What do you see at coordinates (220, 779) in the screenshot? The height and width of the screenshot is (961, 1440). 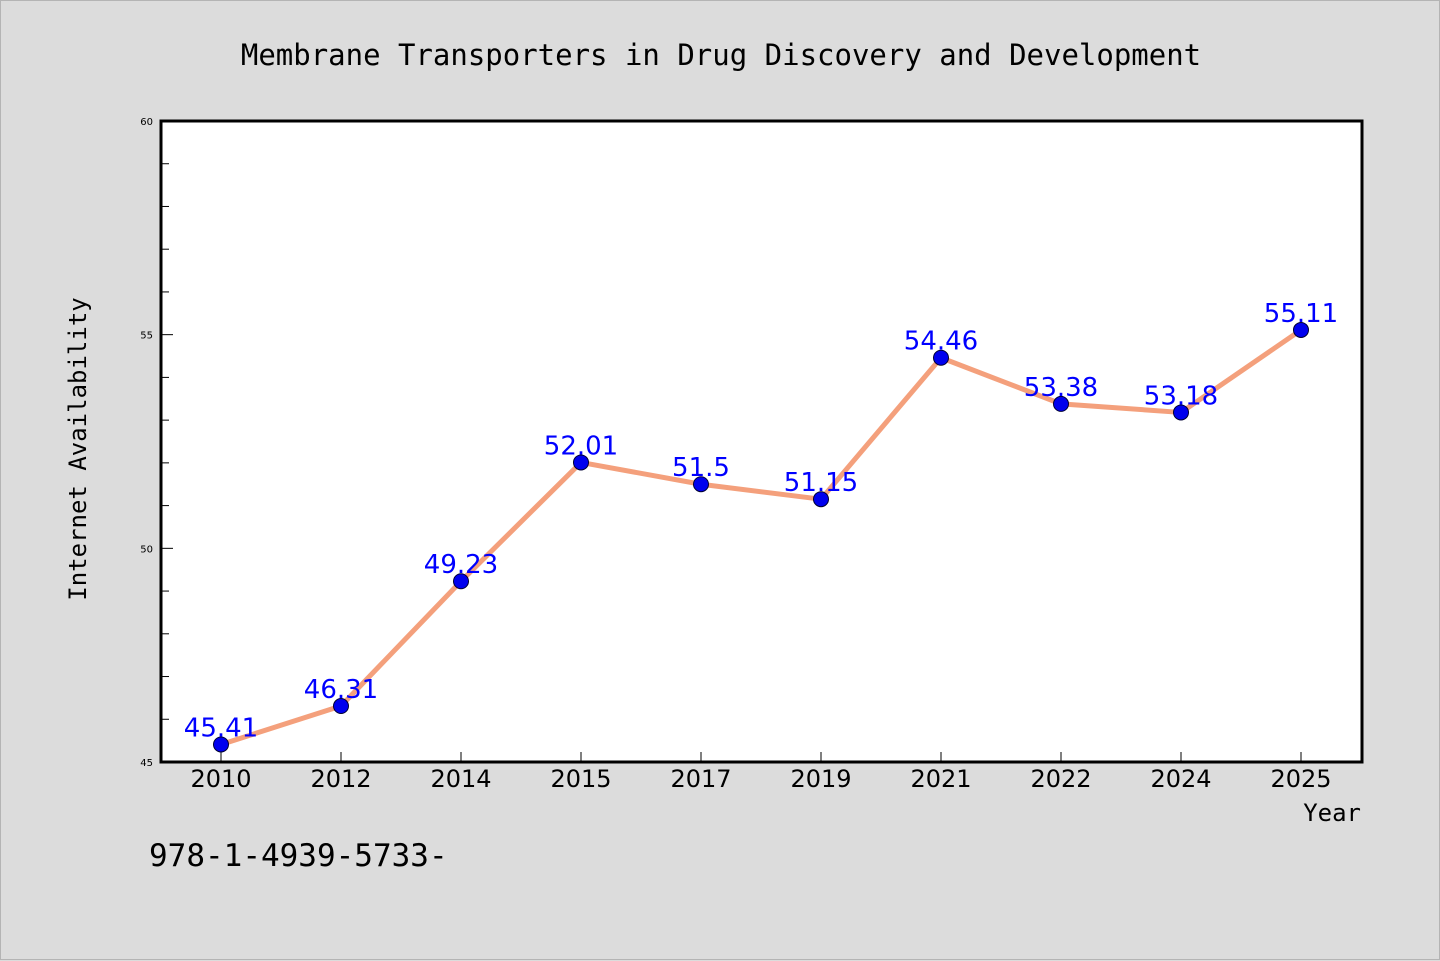 I see `x-tick-label: 2010` at bounding box center [220, 779].